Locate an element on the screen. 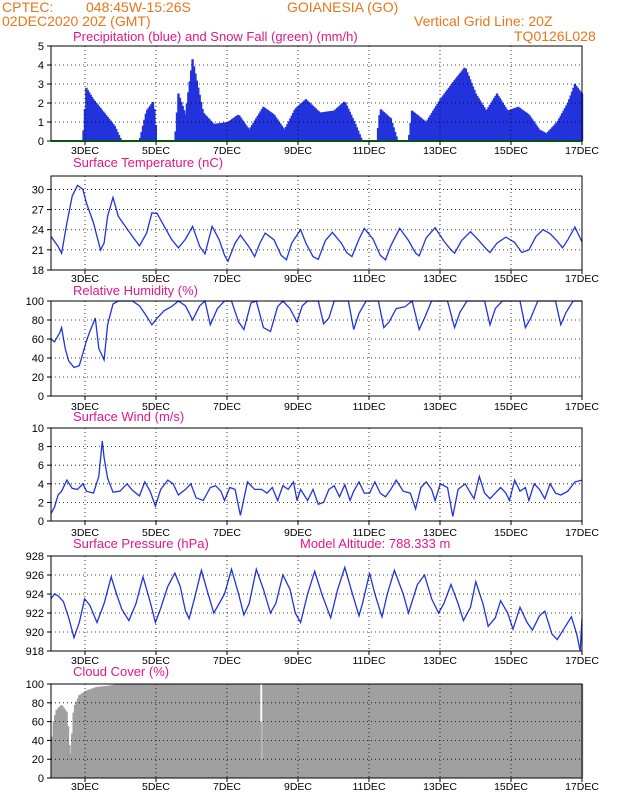 This screenshot has height=800, width=618. header-code: TQ0126L028 is located at coordinates (555, 36).